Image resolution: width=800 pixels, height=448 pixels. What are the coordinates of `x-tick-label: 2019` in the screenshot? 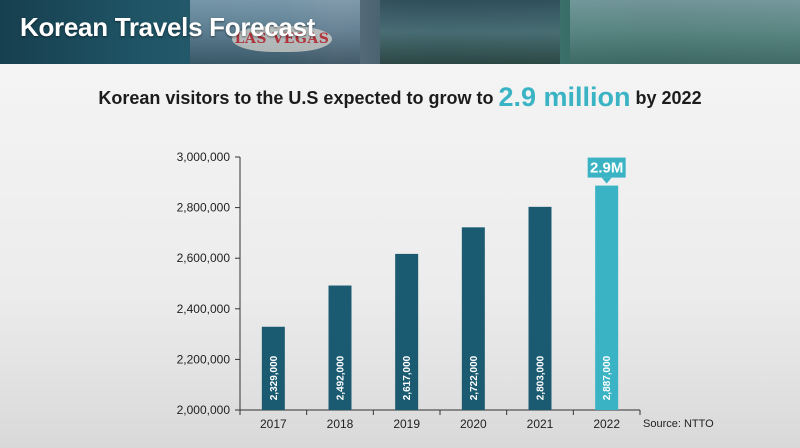 It's located at (406, 424).